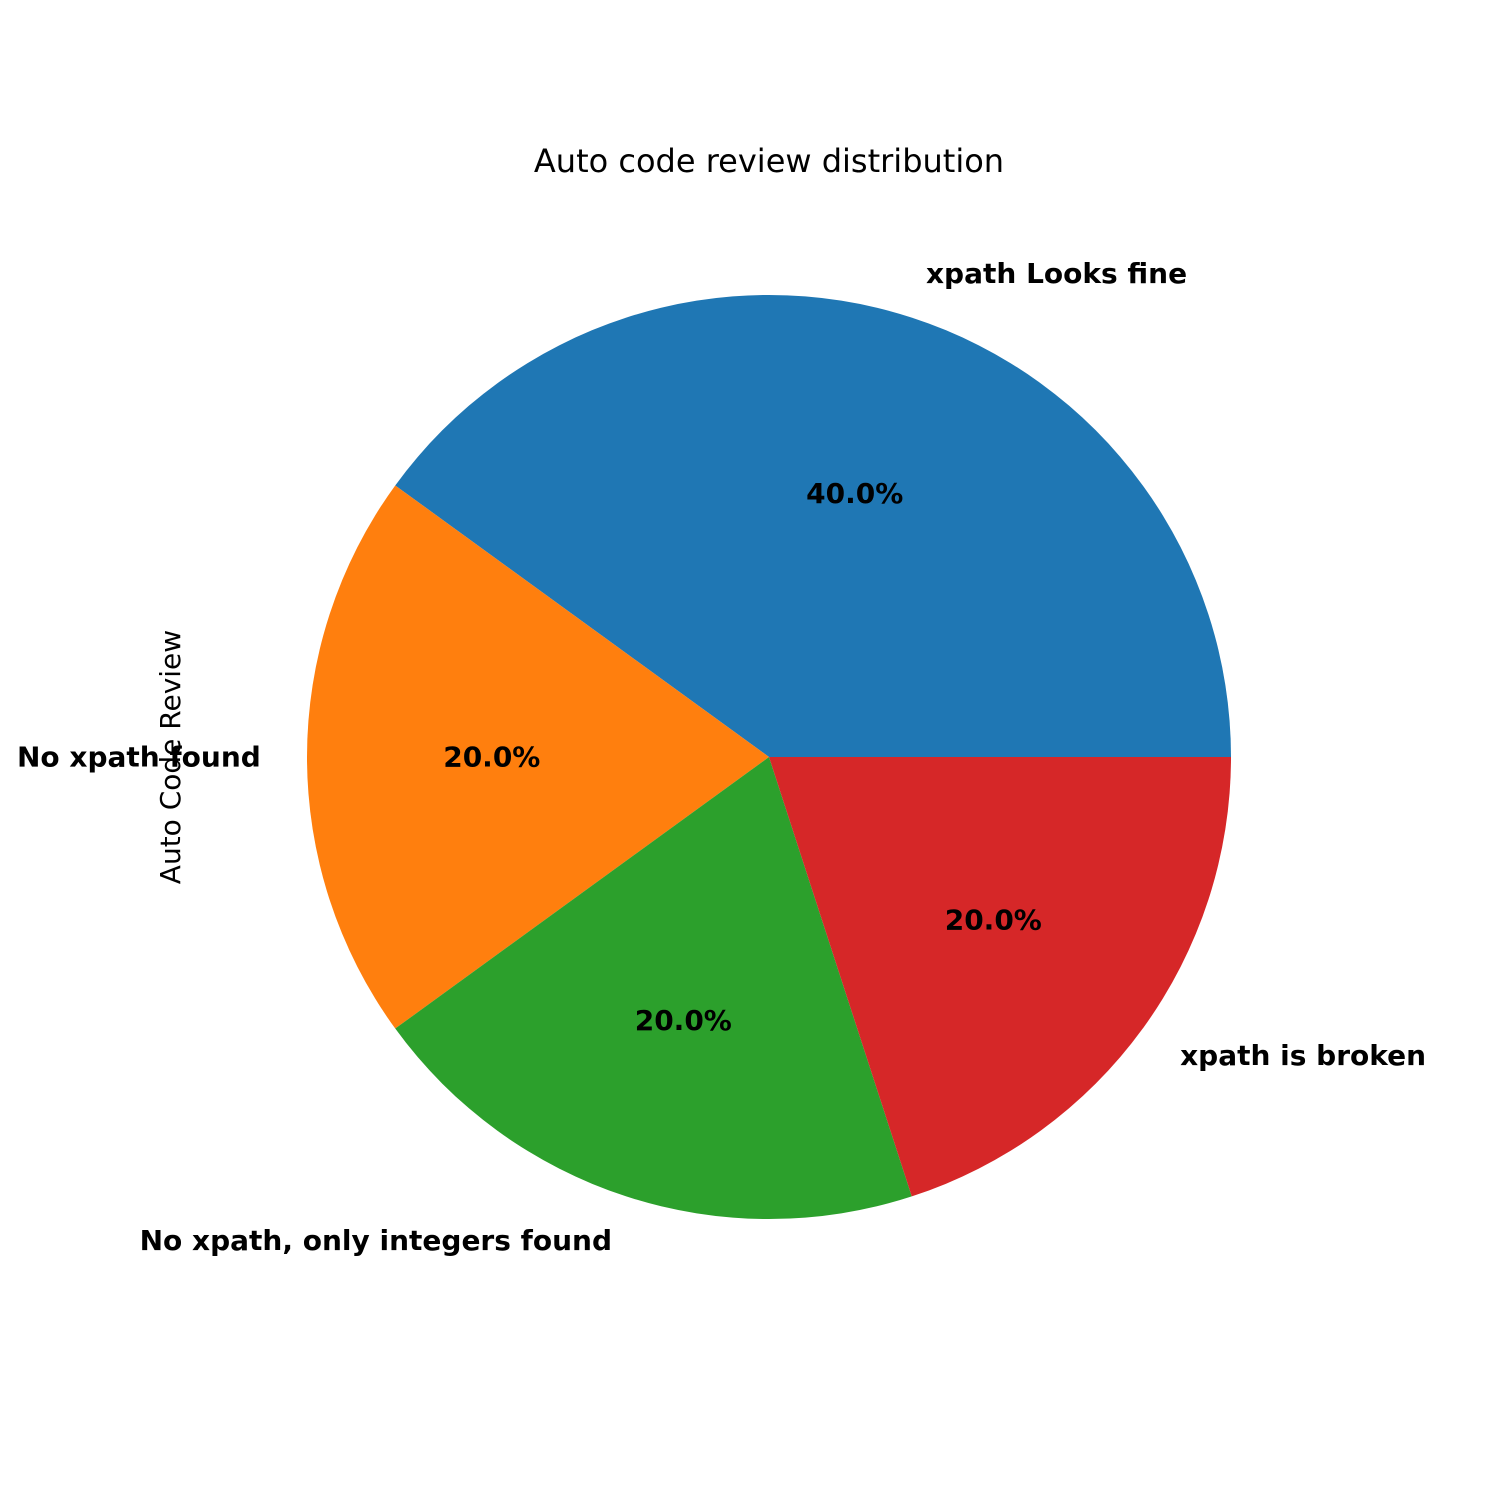 The height and width of the screenshot is (1500, 1500). What do you see at coordinates (993, 919) in the screenshot?
I see `slice-percent-4: 20.0%` at bounding box center [993, 919].